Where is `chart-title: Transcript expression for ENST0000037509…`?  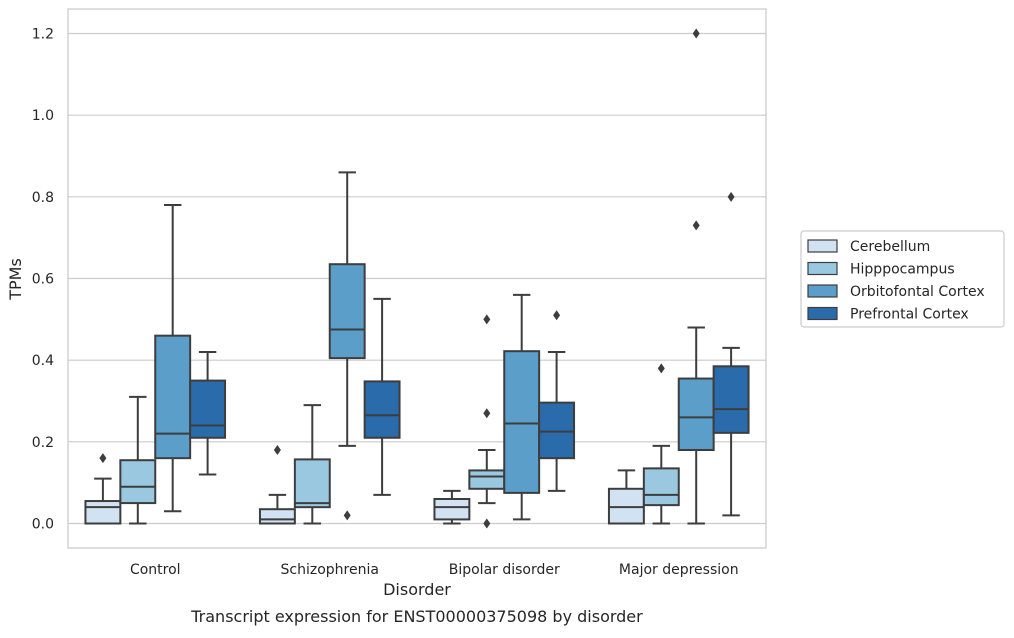 chart-title: Transcript expression for ENST0000037509… is located at coordinates (416, 616).